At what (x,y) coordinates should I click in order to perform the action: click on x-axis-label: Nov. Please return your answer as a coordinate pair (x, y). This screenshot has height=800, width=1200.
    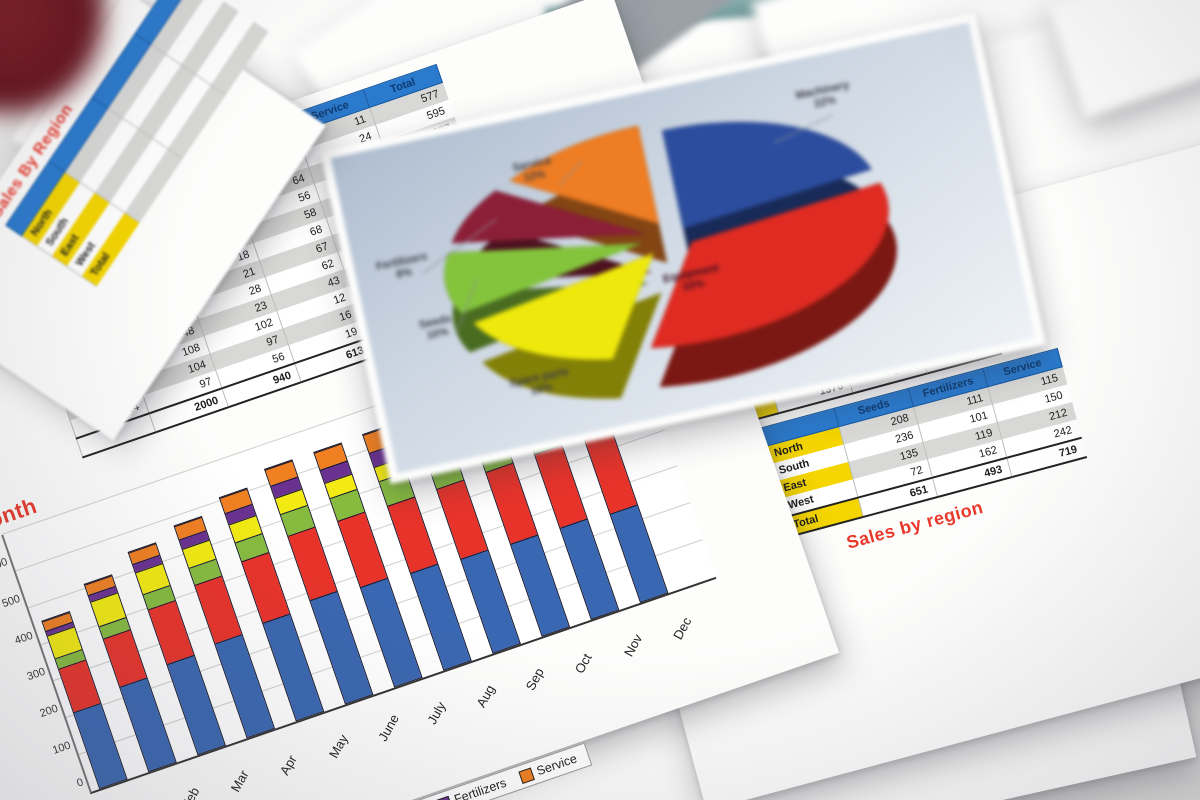
    Looking at the image, I should click on (633, 645).